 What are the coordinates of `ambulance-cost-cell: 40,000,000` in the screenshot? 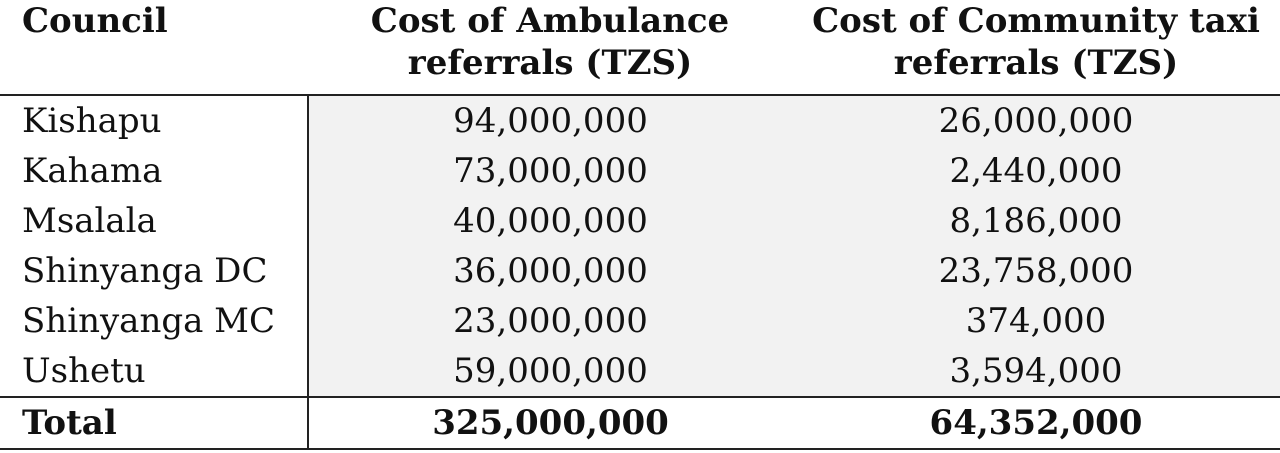 It's located at (550, 221).